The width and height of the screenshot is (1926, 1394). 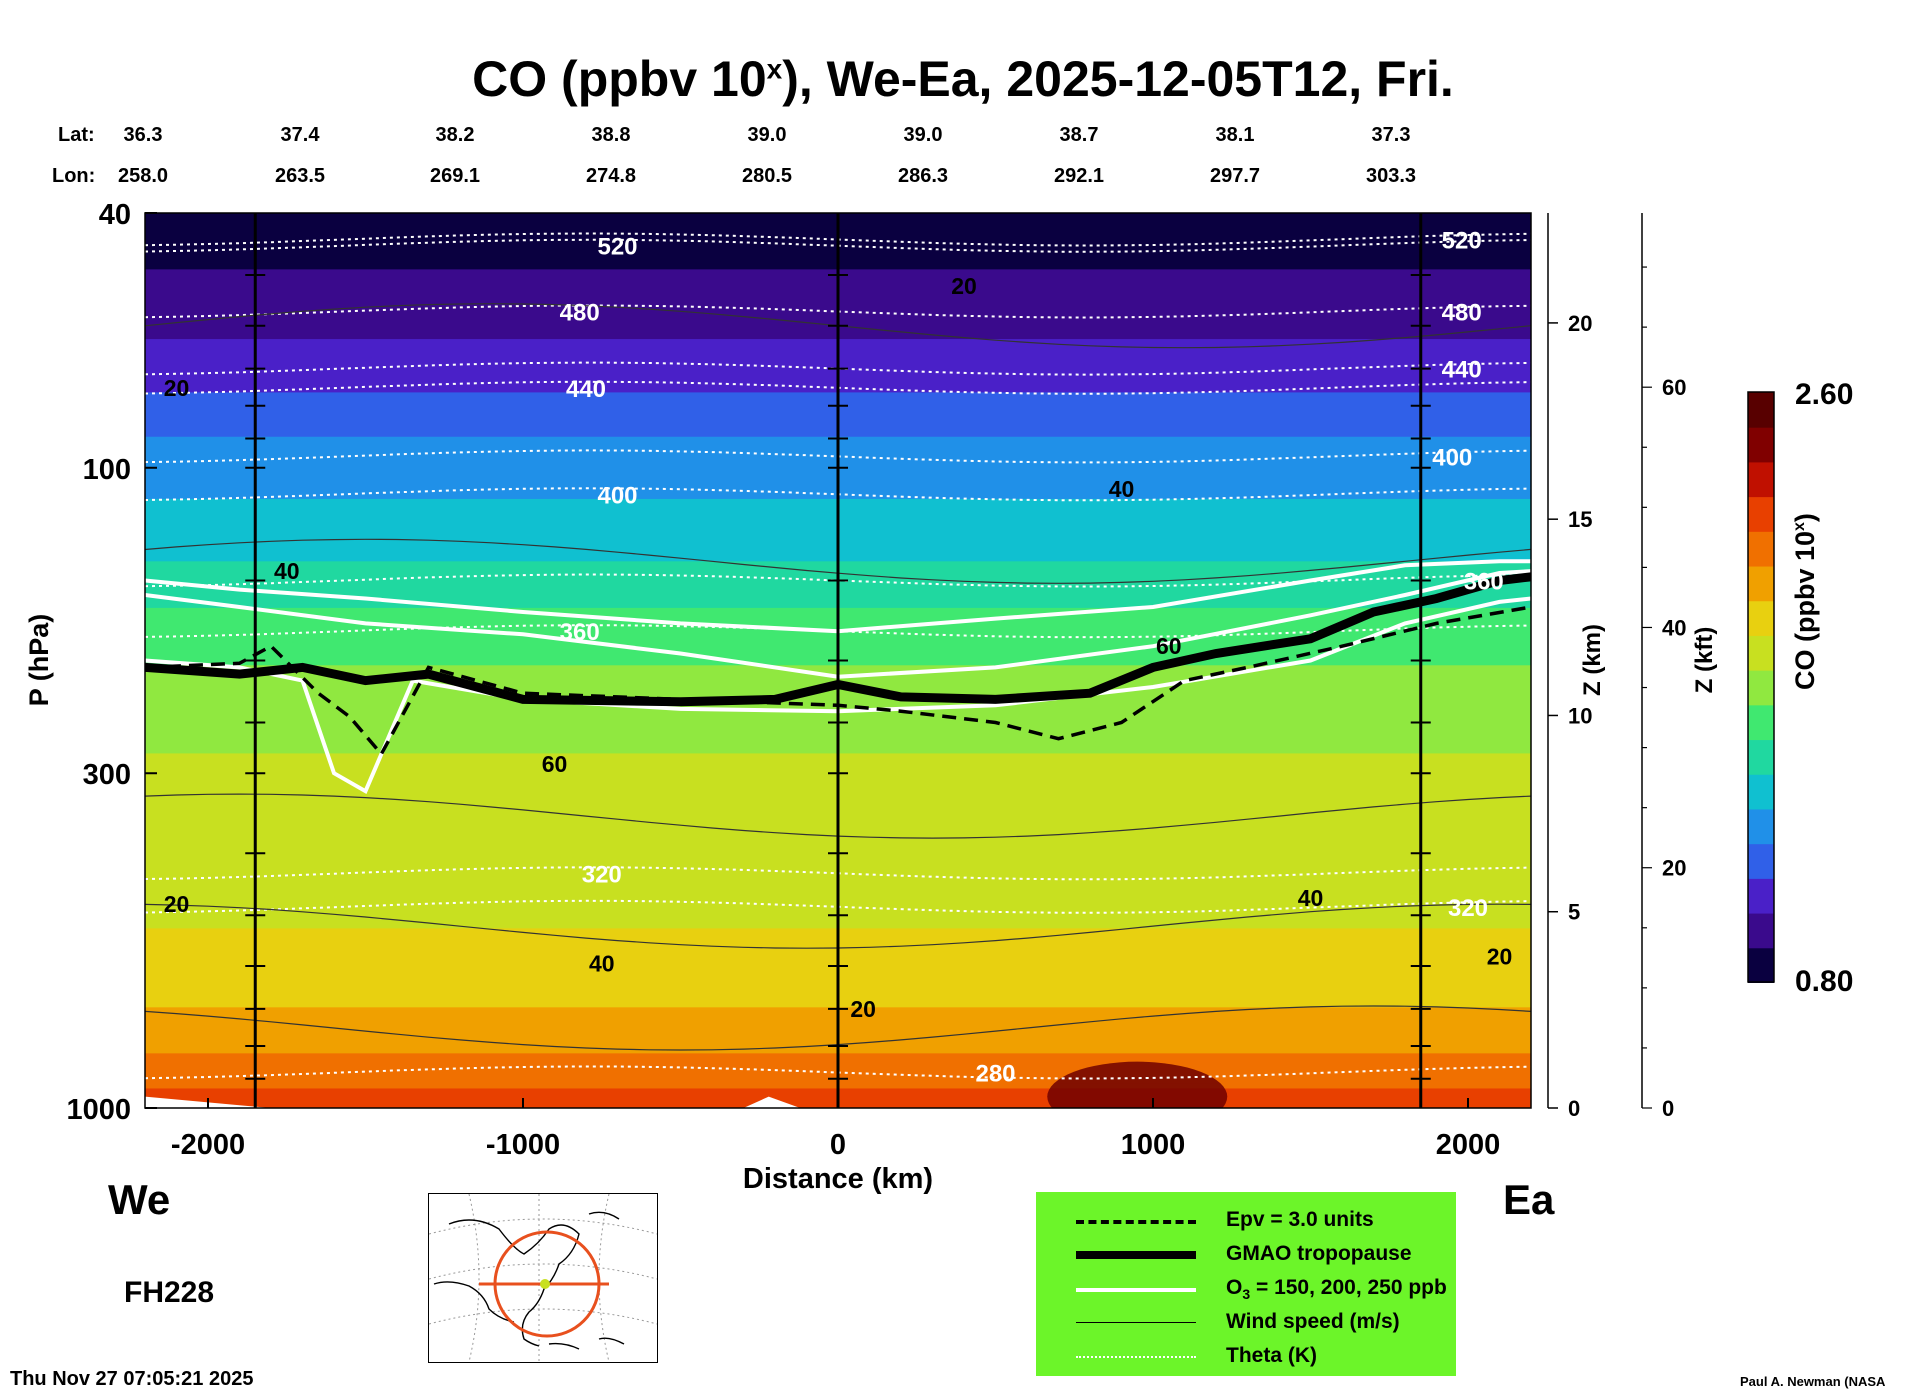 I want to click on lon-row-label: Lon:, so click(x=74, y=176).